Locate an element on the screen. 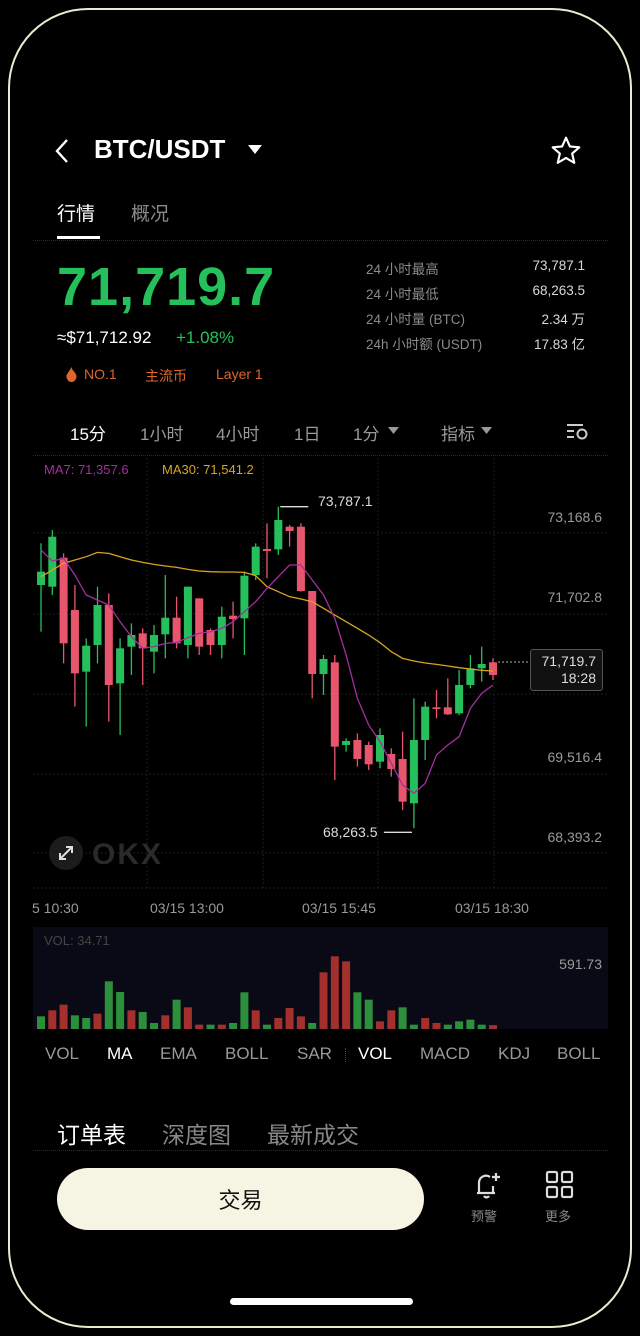  timeframe-more: 1分 is located at coordinates (366, 434).